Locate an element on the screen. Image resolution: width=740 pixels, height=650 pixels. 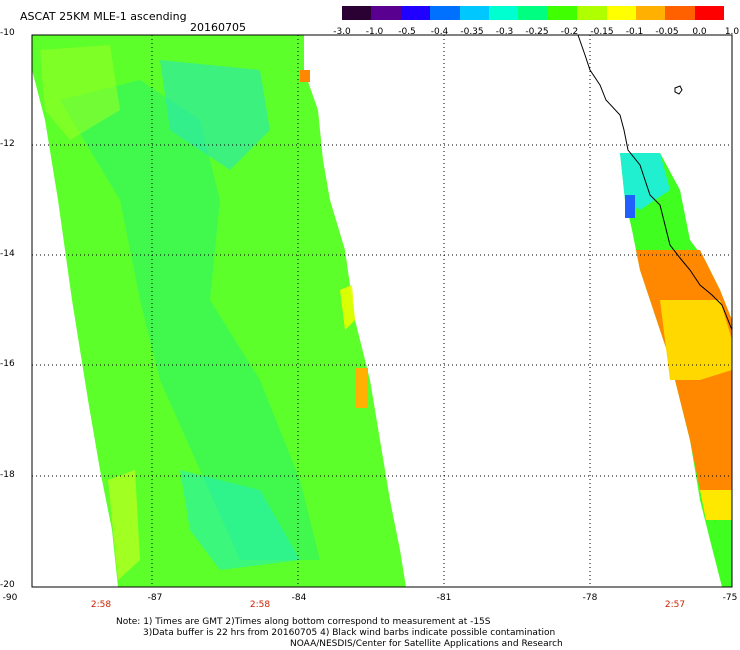
x-label: -87 is located at coordinates (155, 598).